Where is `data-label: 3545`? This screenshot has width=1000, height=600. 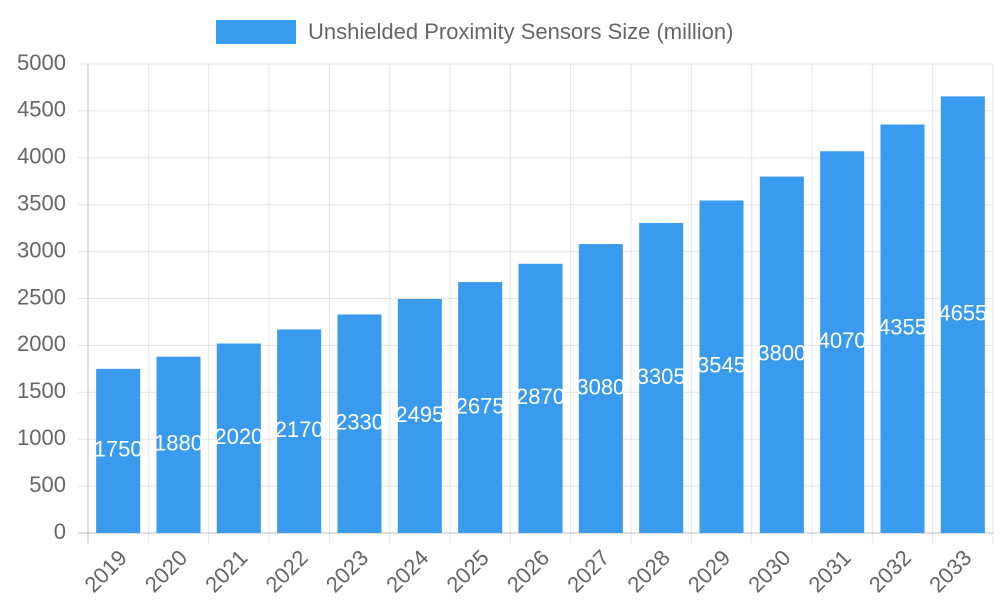 data-label: 3545 is located at coordinates (721, 365).